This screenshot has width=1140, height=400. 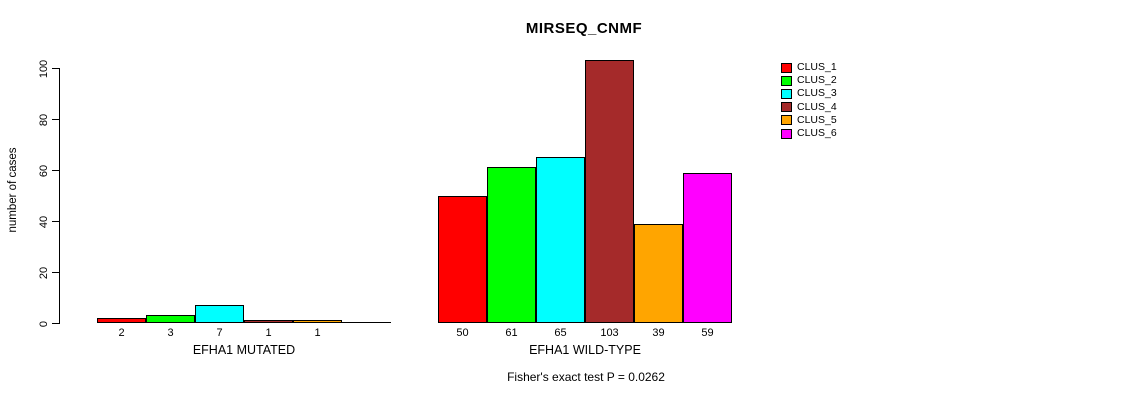 I want to click on x-axis-group-label: EFHA1 MUTATED, so click(x=244, y=350).